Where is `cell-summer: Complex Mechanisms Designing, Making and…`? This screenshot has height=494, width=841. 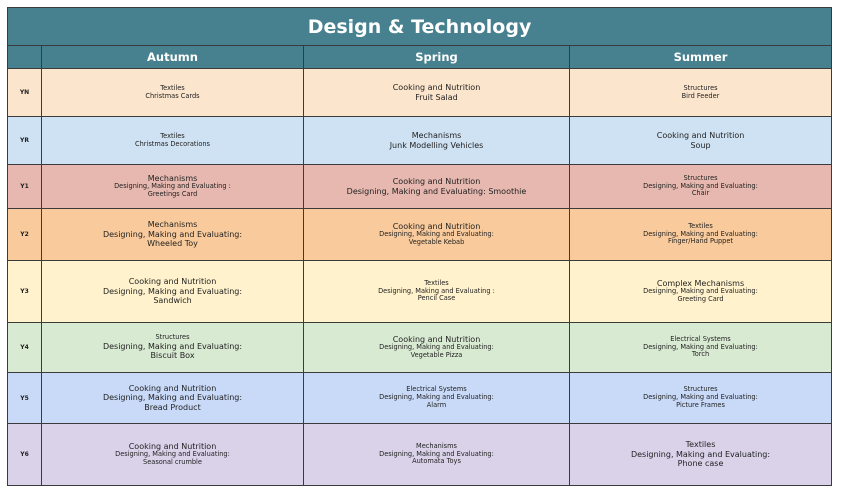 cell-summer: Complex Mechanisms Designing, Making and… is located at coordinates (700, 291).